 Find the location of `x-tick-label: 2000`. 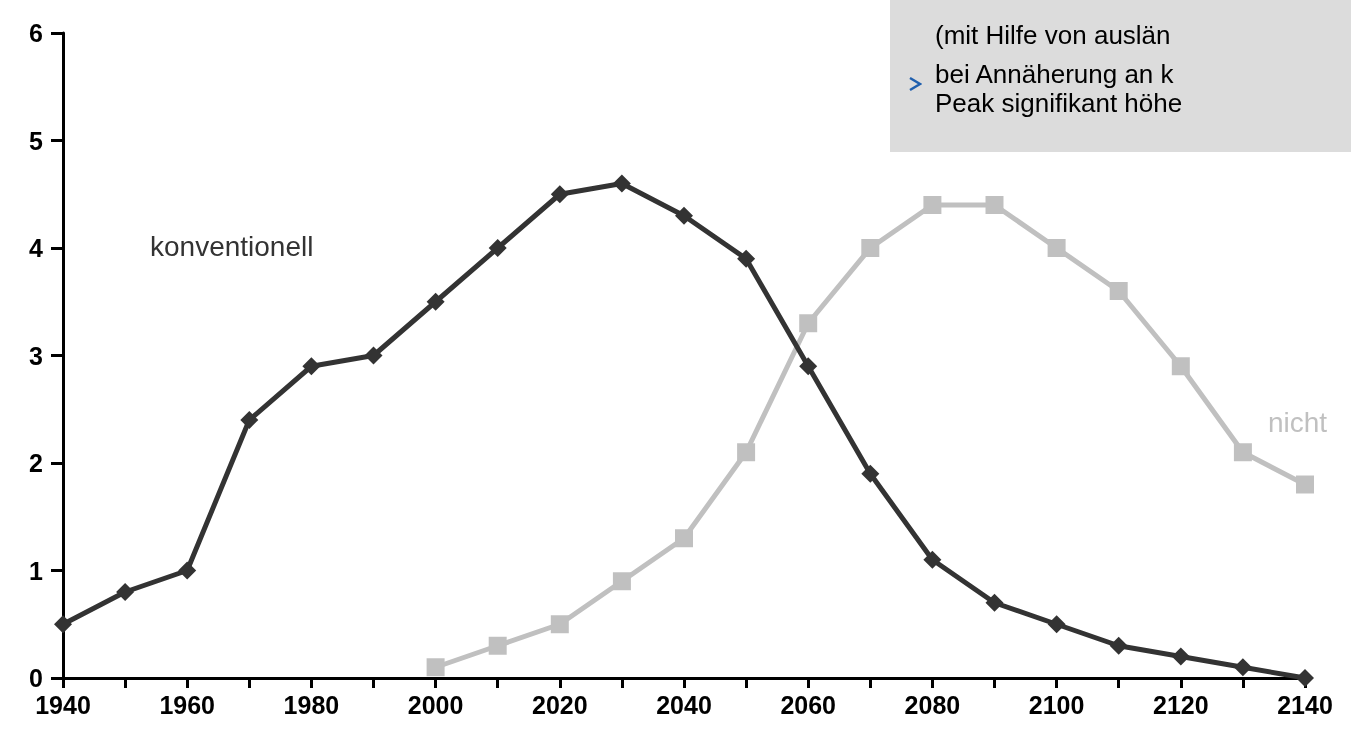

x-tick-label: 2000 is located at coordinates (435, 704).